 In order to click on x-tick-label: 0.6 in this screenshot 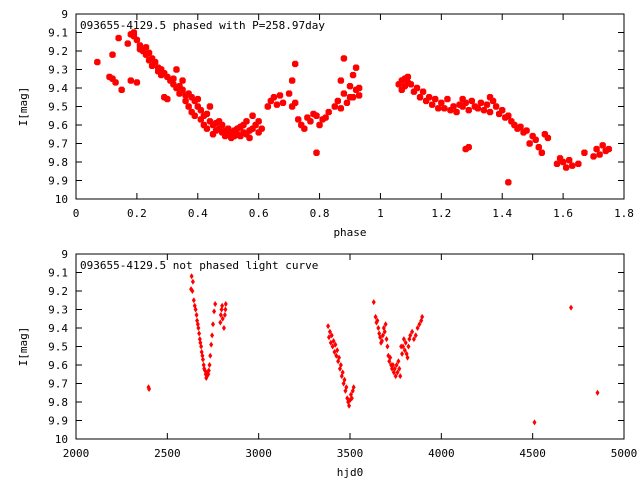, I will do `click(259, 213)`.